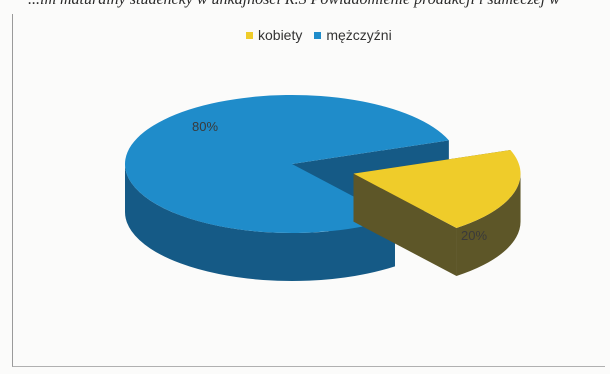 This screenshot has width=610, height=374. Describe the element at coordinates (205, 126) in the screenshot. I see `data-label-mezczyzni: 80%` at that location.